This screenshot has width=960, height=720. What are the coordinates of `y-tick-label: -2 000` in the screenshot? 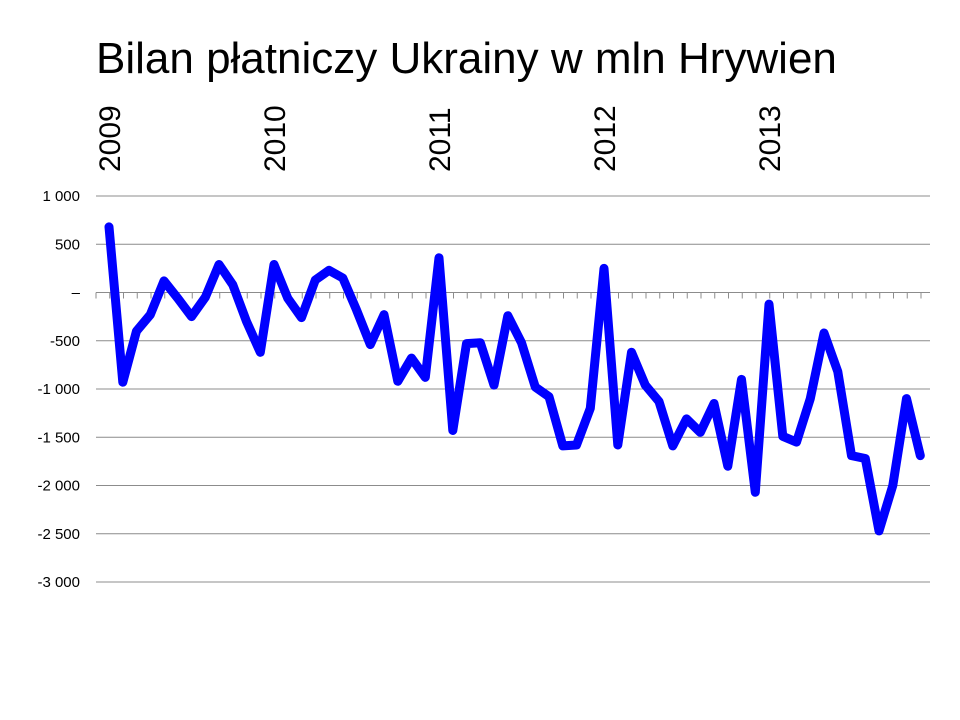 It's located at (58, 486).